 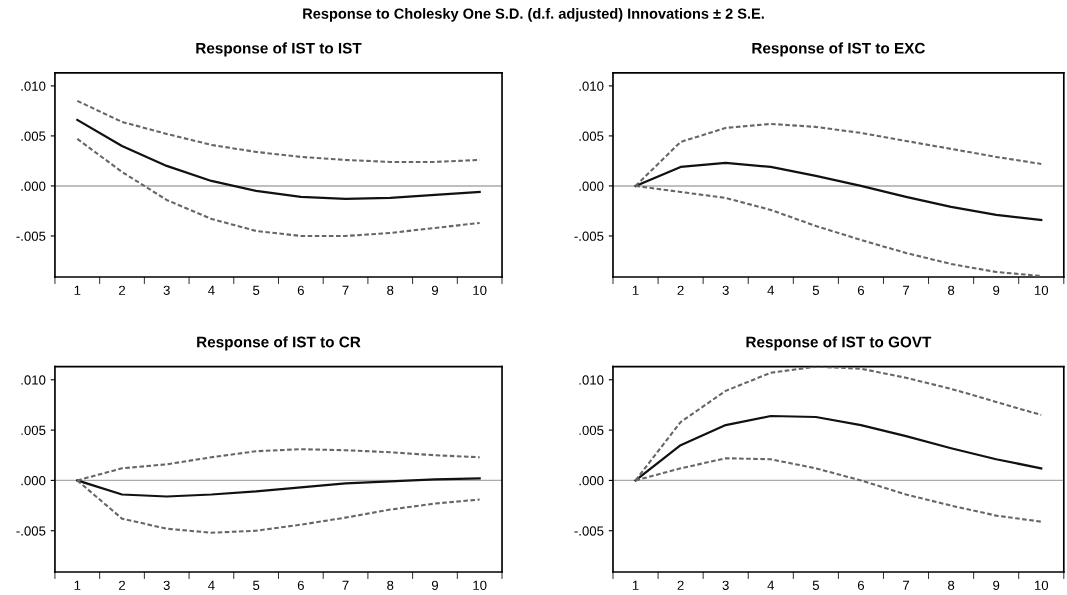 What do you see at coordinates (279, 49) in the screenshot?
I see `chart-title: Response of IST to IST` at bounding box center [279, 49].